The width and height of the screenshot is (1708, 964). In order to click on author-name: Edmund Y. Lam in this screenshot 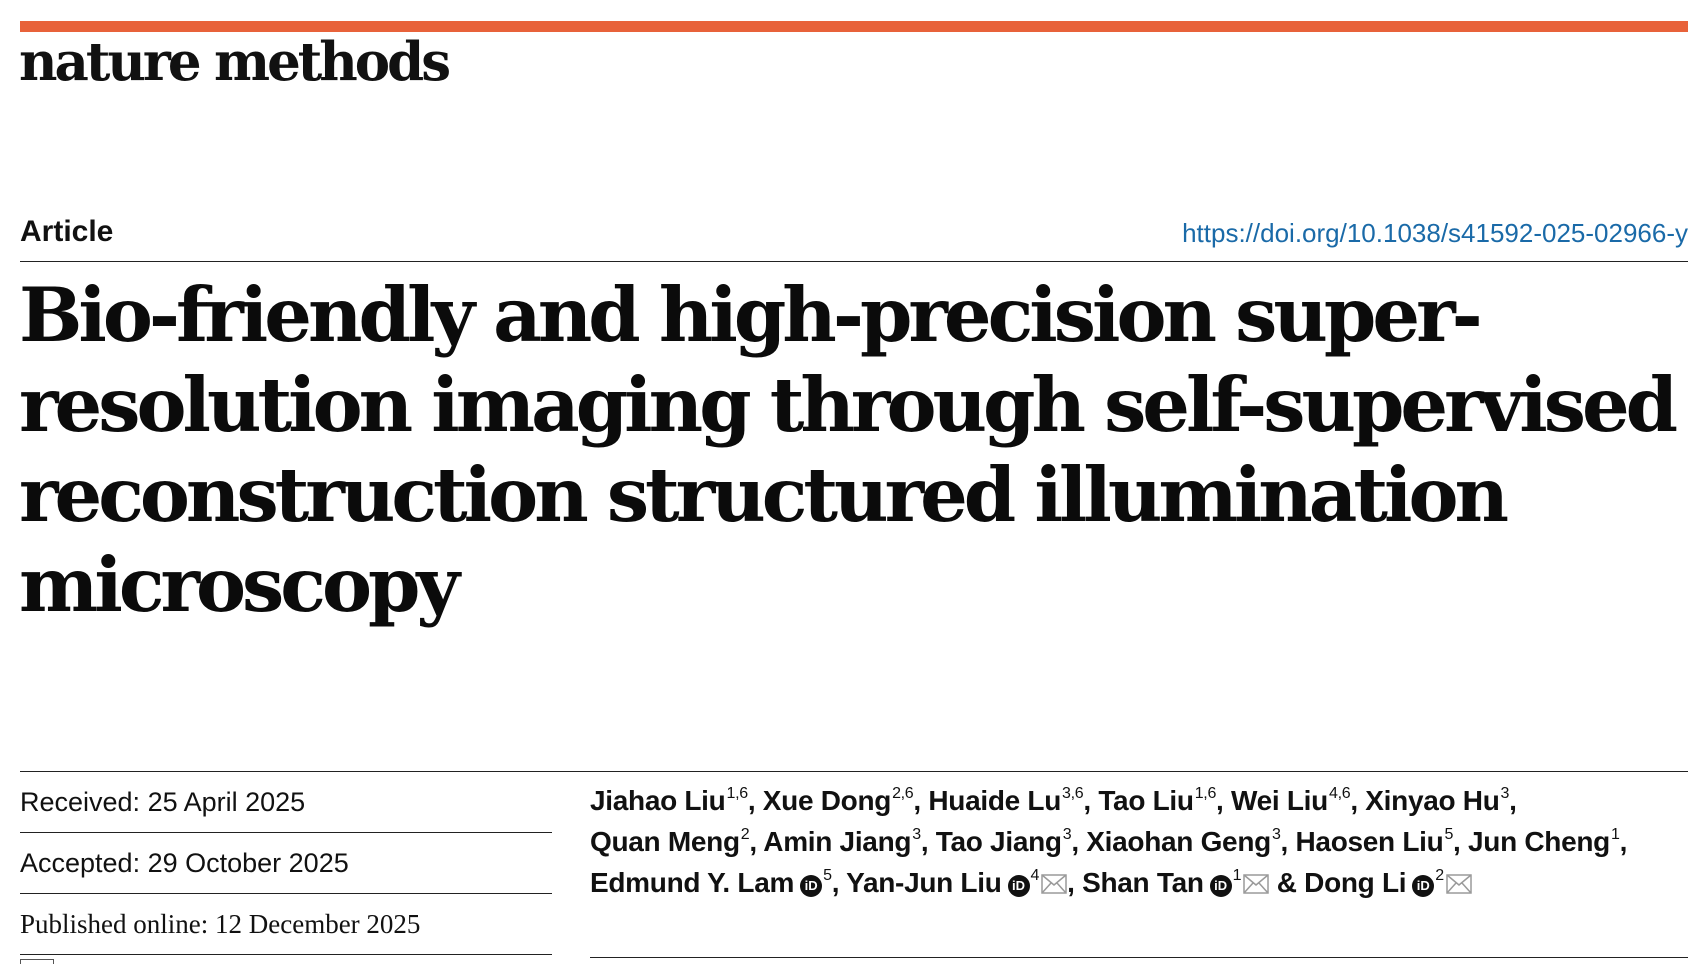, I will do `click(692, 882)`.